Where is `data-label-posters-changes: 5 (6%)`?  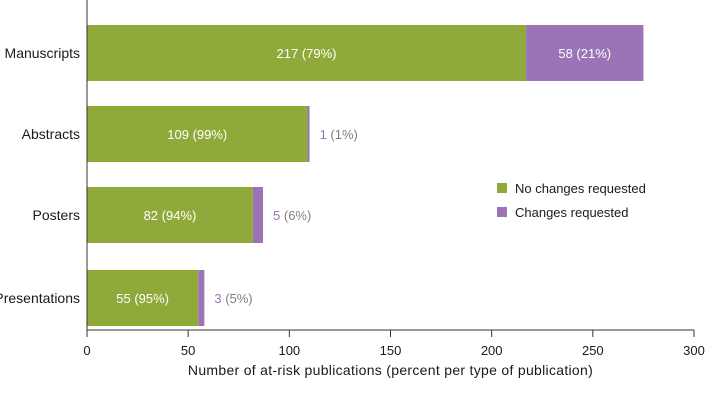
data-label-posters-changes: 5 (6%) is located at coordinates (292, 215).